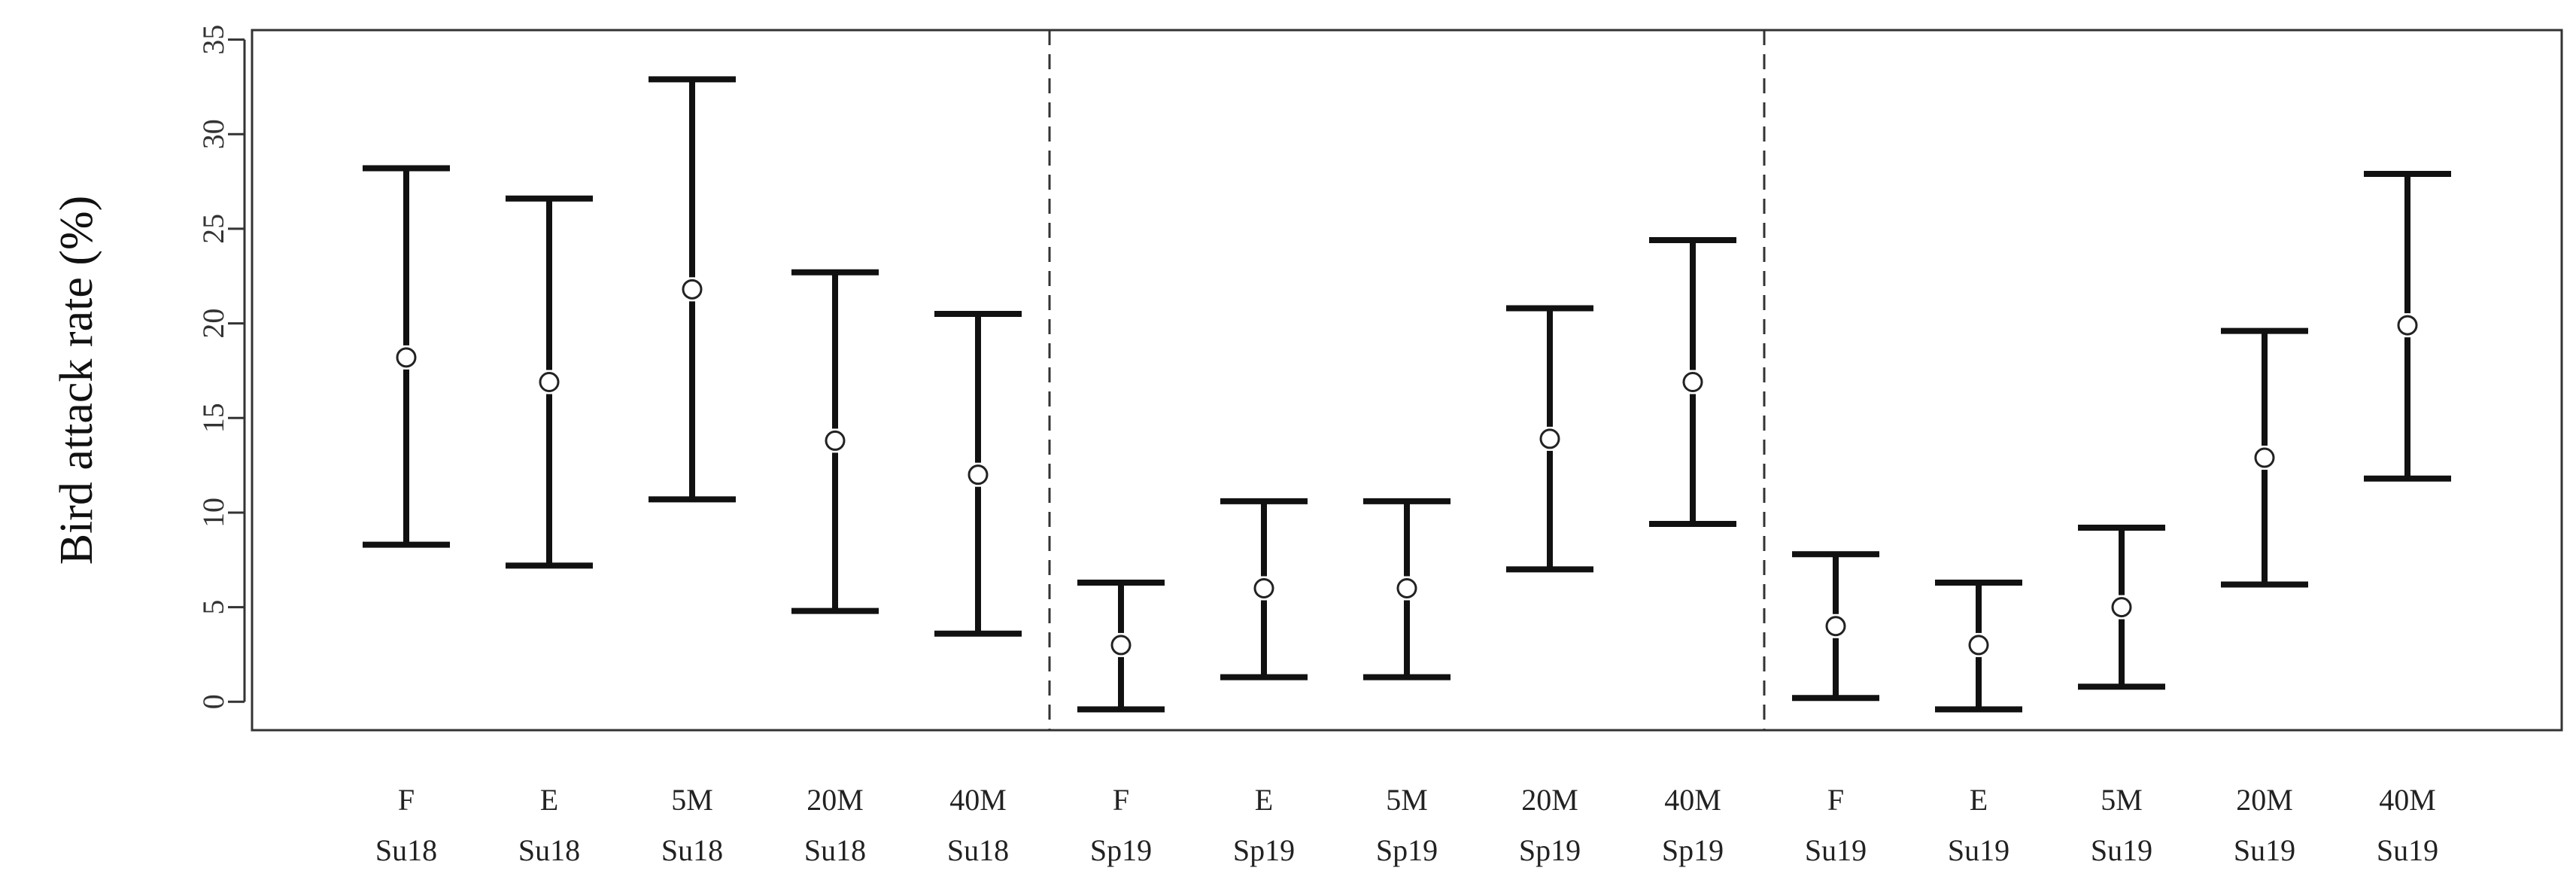  What do you see at coordinates (213, 701) in the screenshot?
I see `y-tick-label: 0` at bounding box center [213, 701].